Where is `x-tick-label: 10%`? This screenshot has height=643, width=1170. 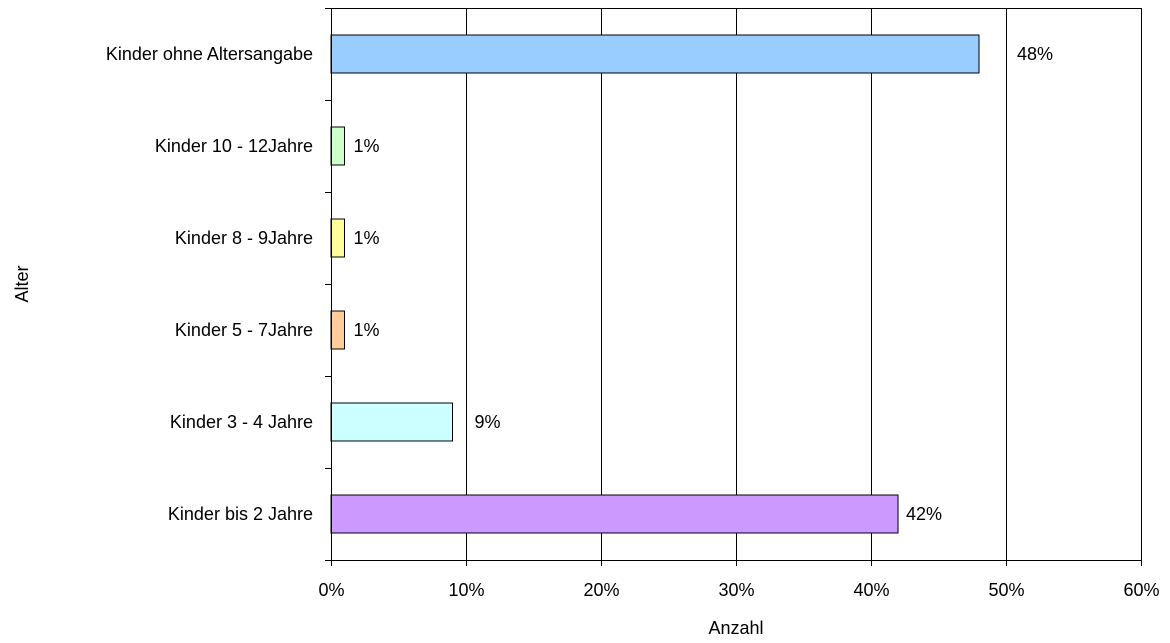
x-tick-label: 10% is located at coordinates (466, 590).